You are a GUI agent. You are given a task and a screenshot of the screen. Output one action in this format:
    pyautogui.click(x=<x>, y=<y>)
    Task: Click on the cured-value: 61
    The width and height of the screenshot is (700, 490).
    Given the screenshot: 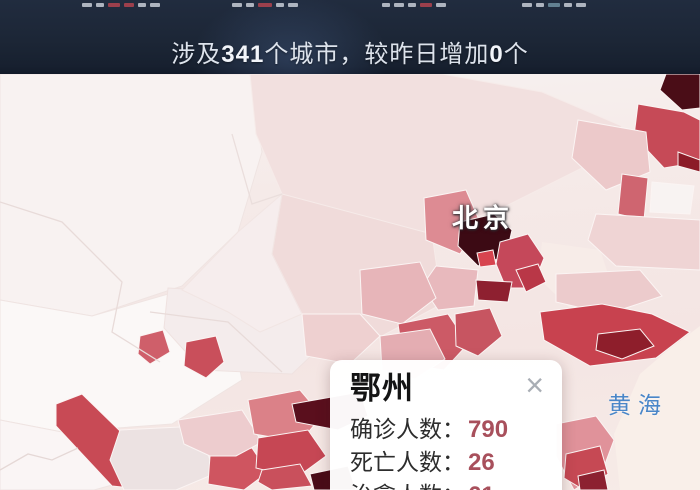 What is the action you would take?
    pyautogui.click(x=481, y=484)
    